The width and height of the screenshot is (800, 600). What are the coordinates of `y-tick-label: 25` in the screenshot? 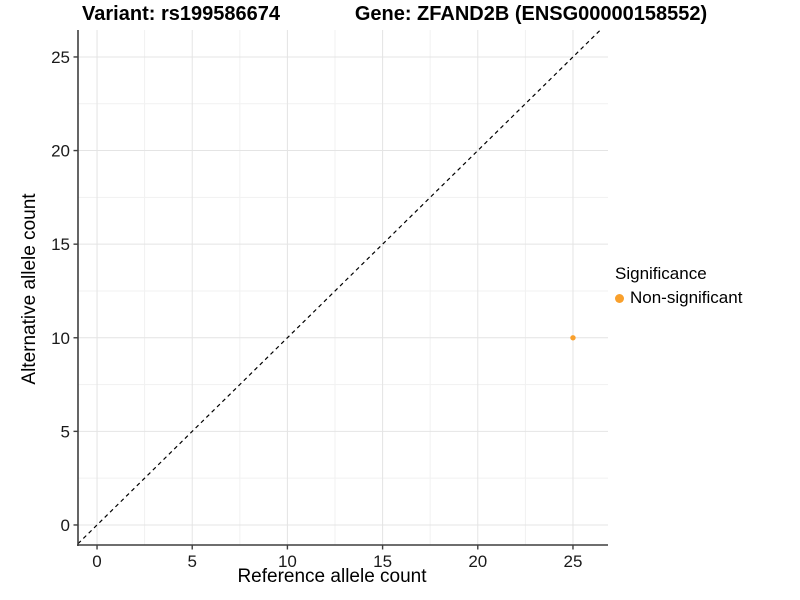 It's located at (60, 57).